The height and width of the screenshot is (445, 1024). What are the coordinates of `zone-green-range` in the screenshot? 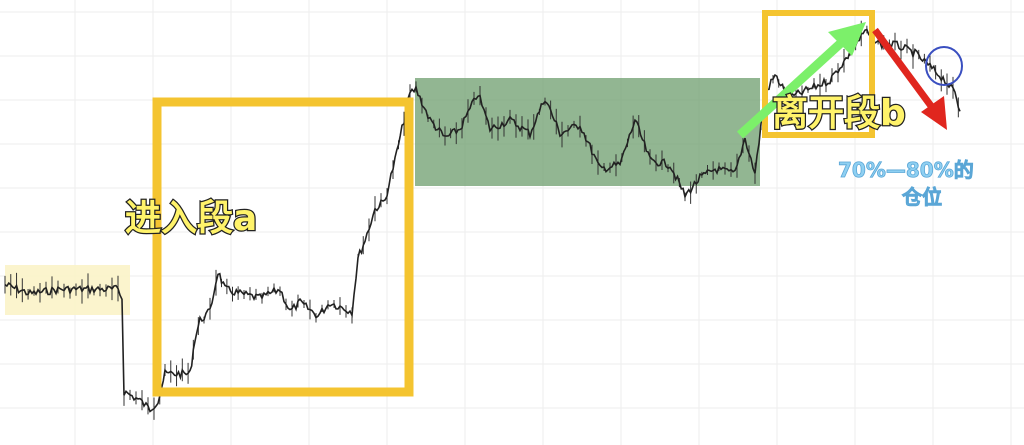 It's located at (587, 132).